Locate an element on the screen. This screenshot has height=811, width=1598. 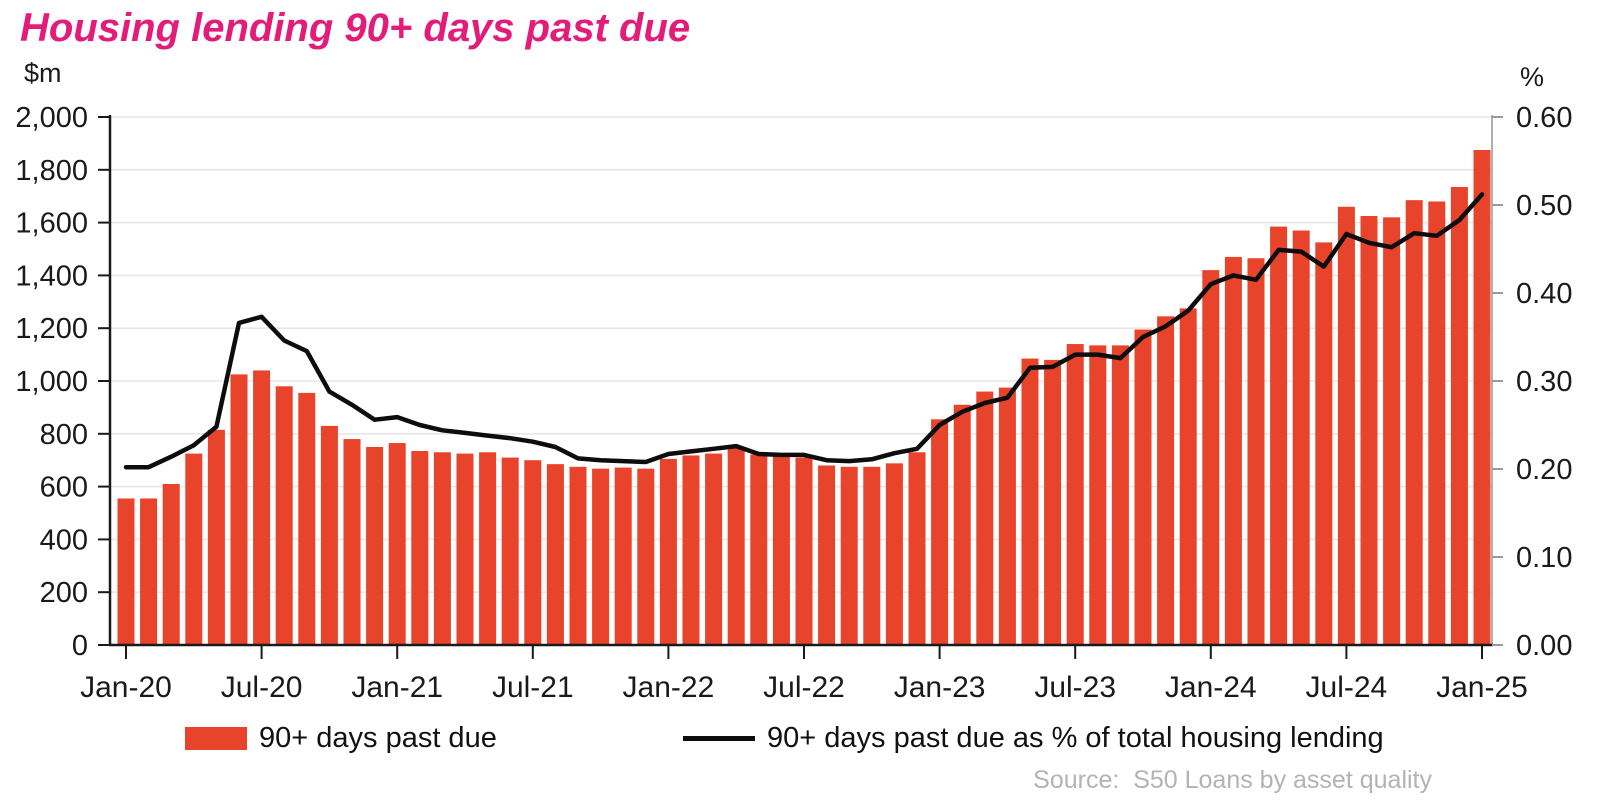
right-axis-tick-label: 0.40 is located at coordinates (1544, 294).